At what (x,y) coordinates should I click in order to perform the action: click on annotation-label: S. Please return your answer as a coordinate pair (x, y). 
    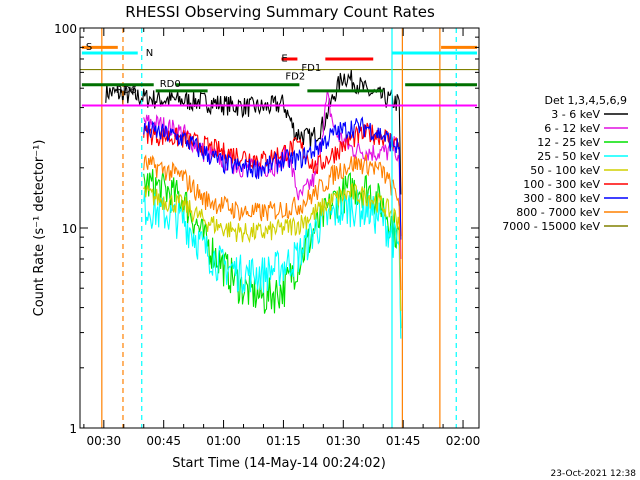
    Looking at the image, I should click on (89, 47).